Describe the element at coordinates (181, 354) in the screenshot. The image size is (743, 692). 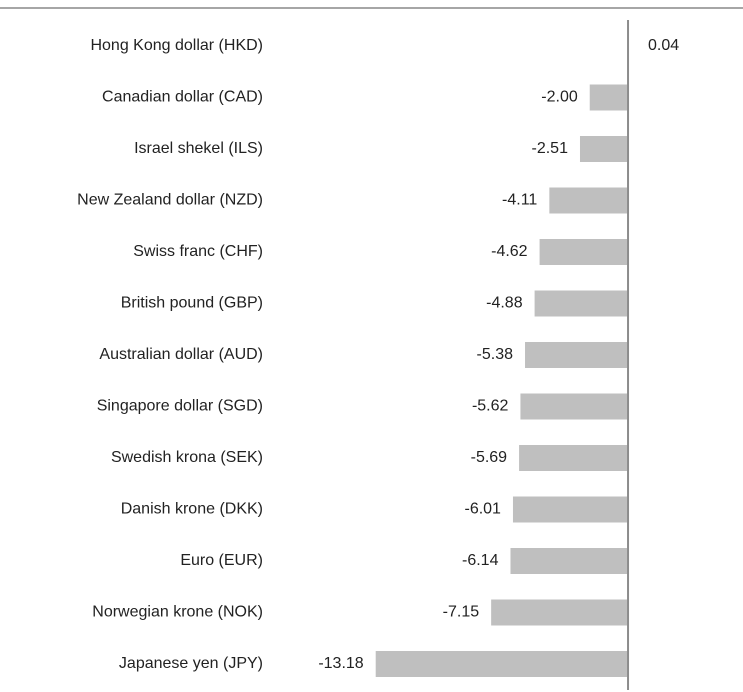
I see `category-label: Australian dollar (AUD)` at that location.